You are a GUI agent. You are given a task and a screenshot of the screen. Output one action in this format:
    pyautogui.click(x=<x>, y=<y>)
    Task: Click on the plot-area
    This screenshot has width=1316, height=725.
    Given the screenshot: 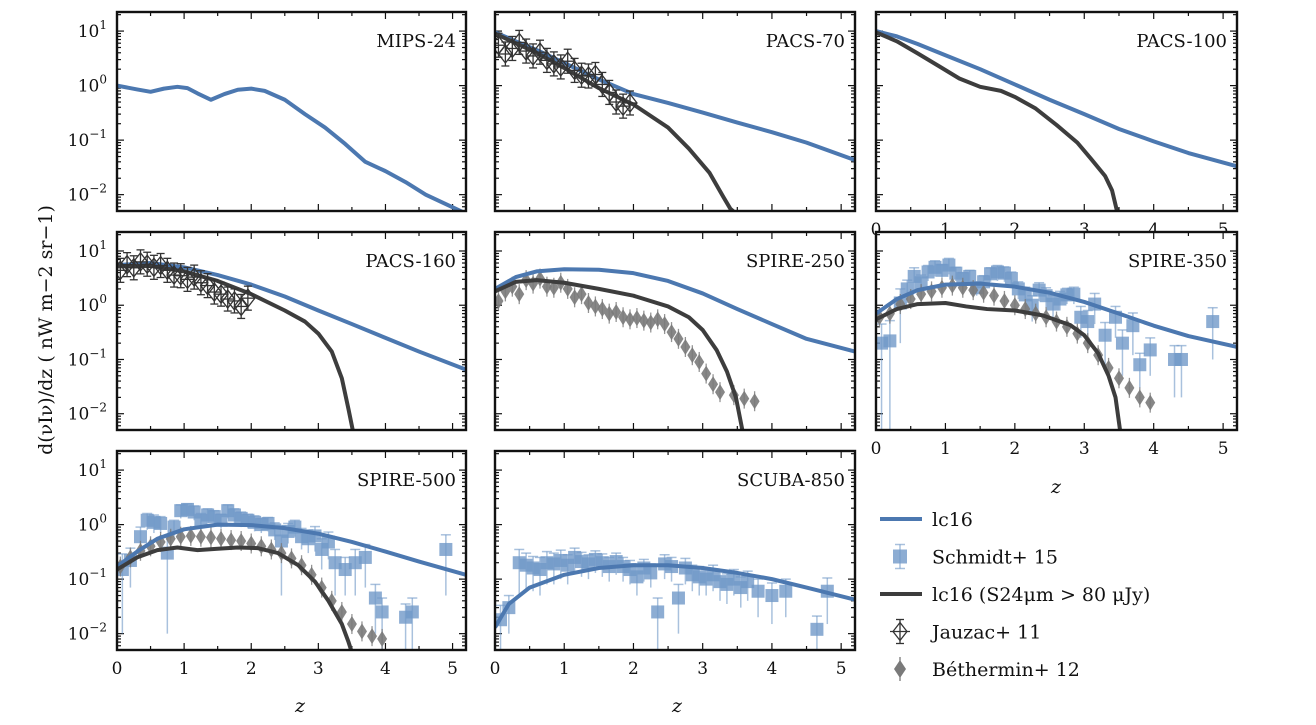 What is the action you would take?
    pyautogui.click(x=1056, y=120)
    